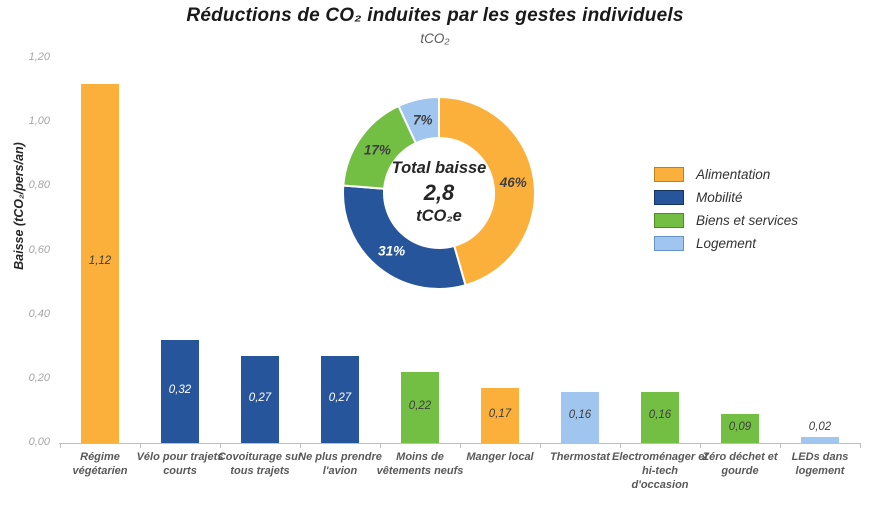  I want to click on donut-slice-alimentation, so click(487, 191).